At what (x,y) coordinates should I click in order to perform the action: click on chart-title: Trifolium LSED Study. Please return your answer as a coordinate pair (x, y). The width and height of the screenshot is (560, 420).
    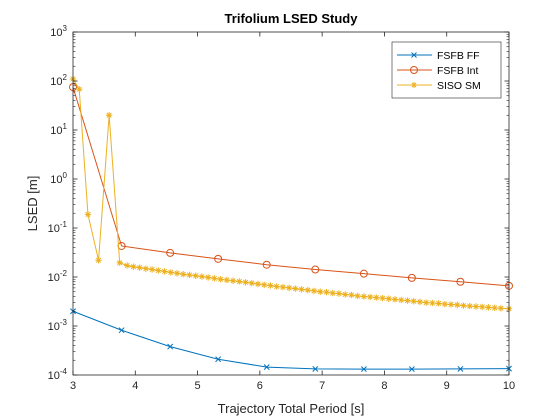
    Looking at the image, I should click on (292, 18).